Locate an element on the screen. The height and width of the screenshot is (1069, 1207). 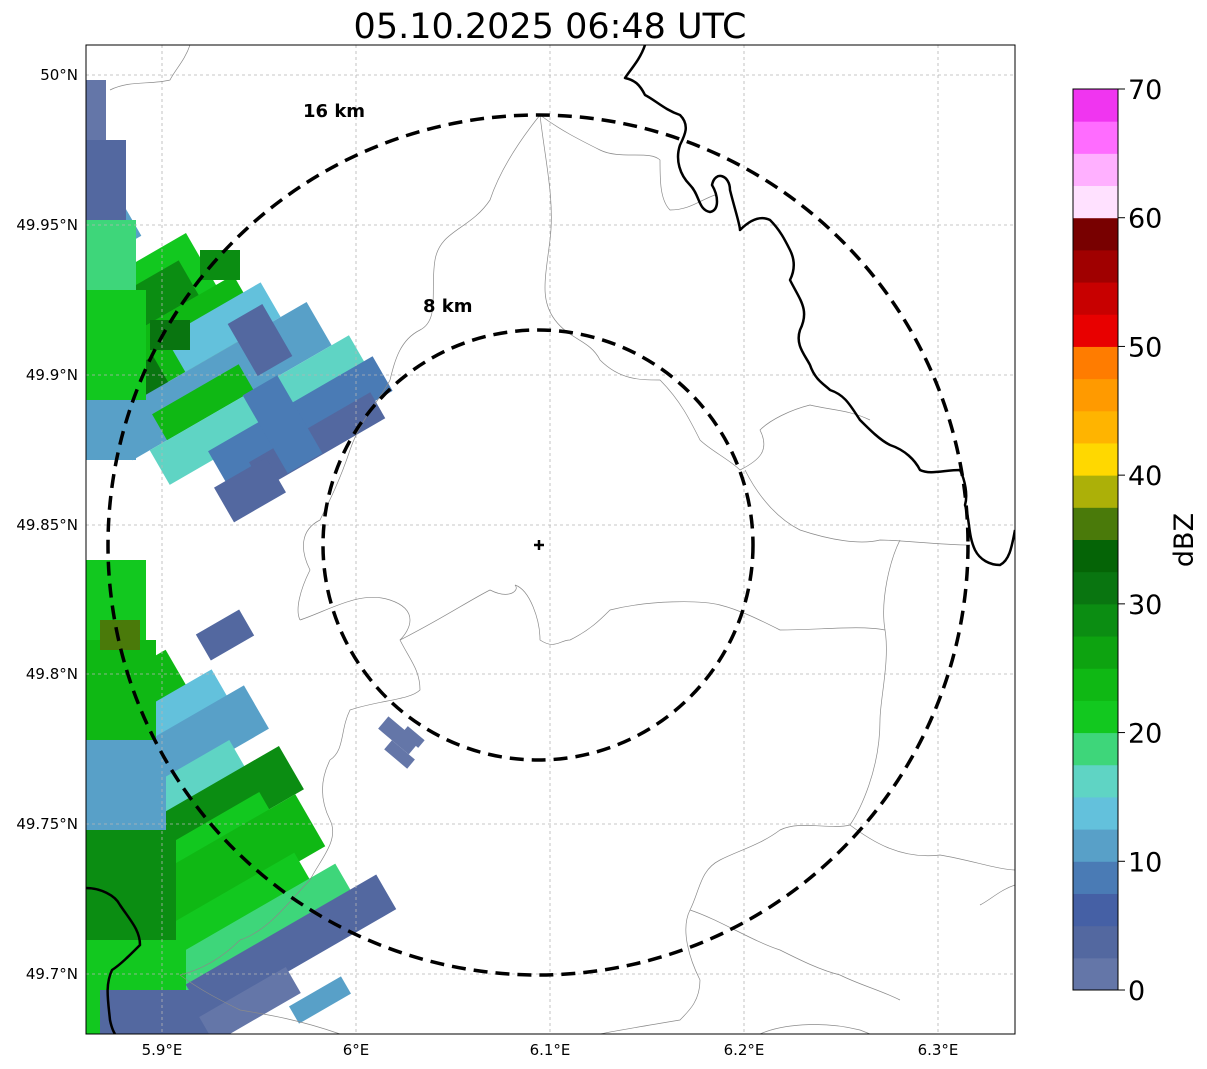
radar-site-marker is located at coordinates (539, 545).